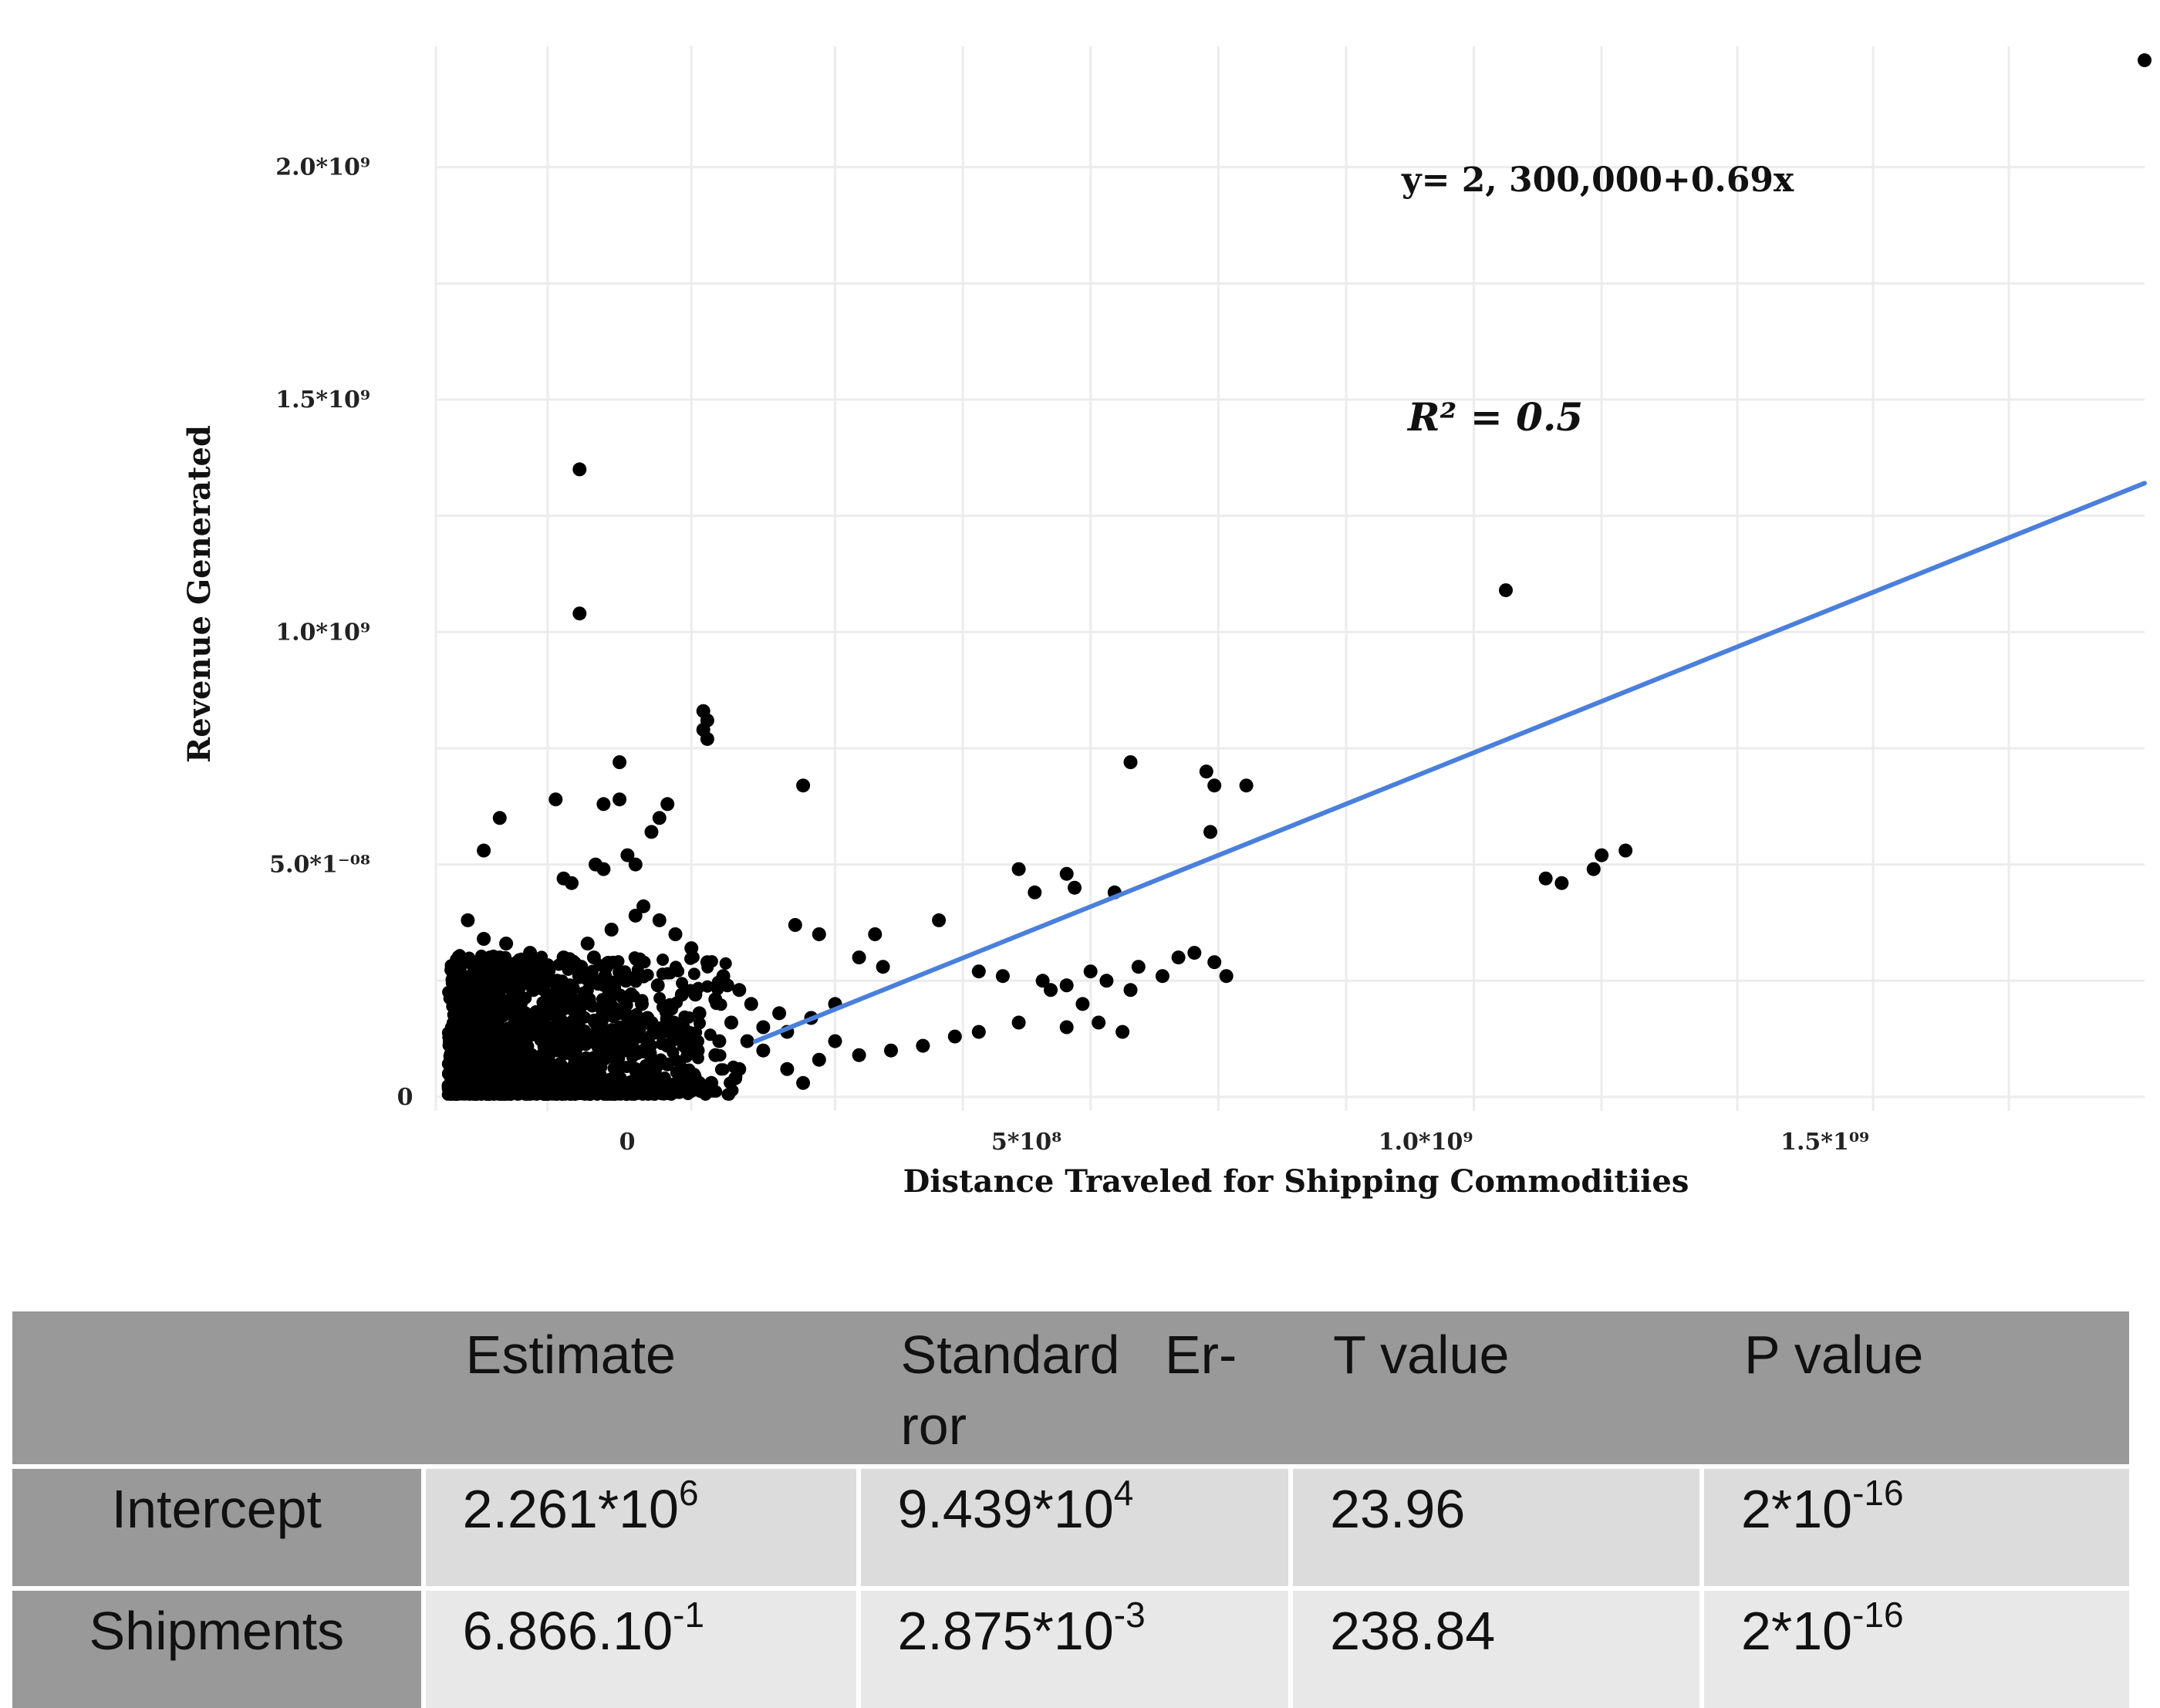  I want to click on header-standard-error: Standard Er-ror, so click(1072, 1387).